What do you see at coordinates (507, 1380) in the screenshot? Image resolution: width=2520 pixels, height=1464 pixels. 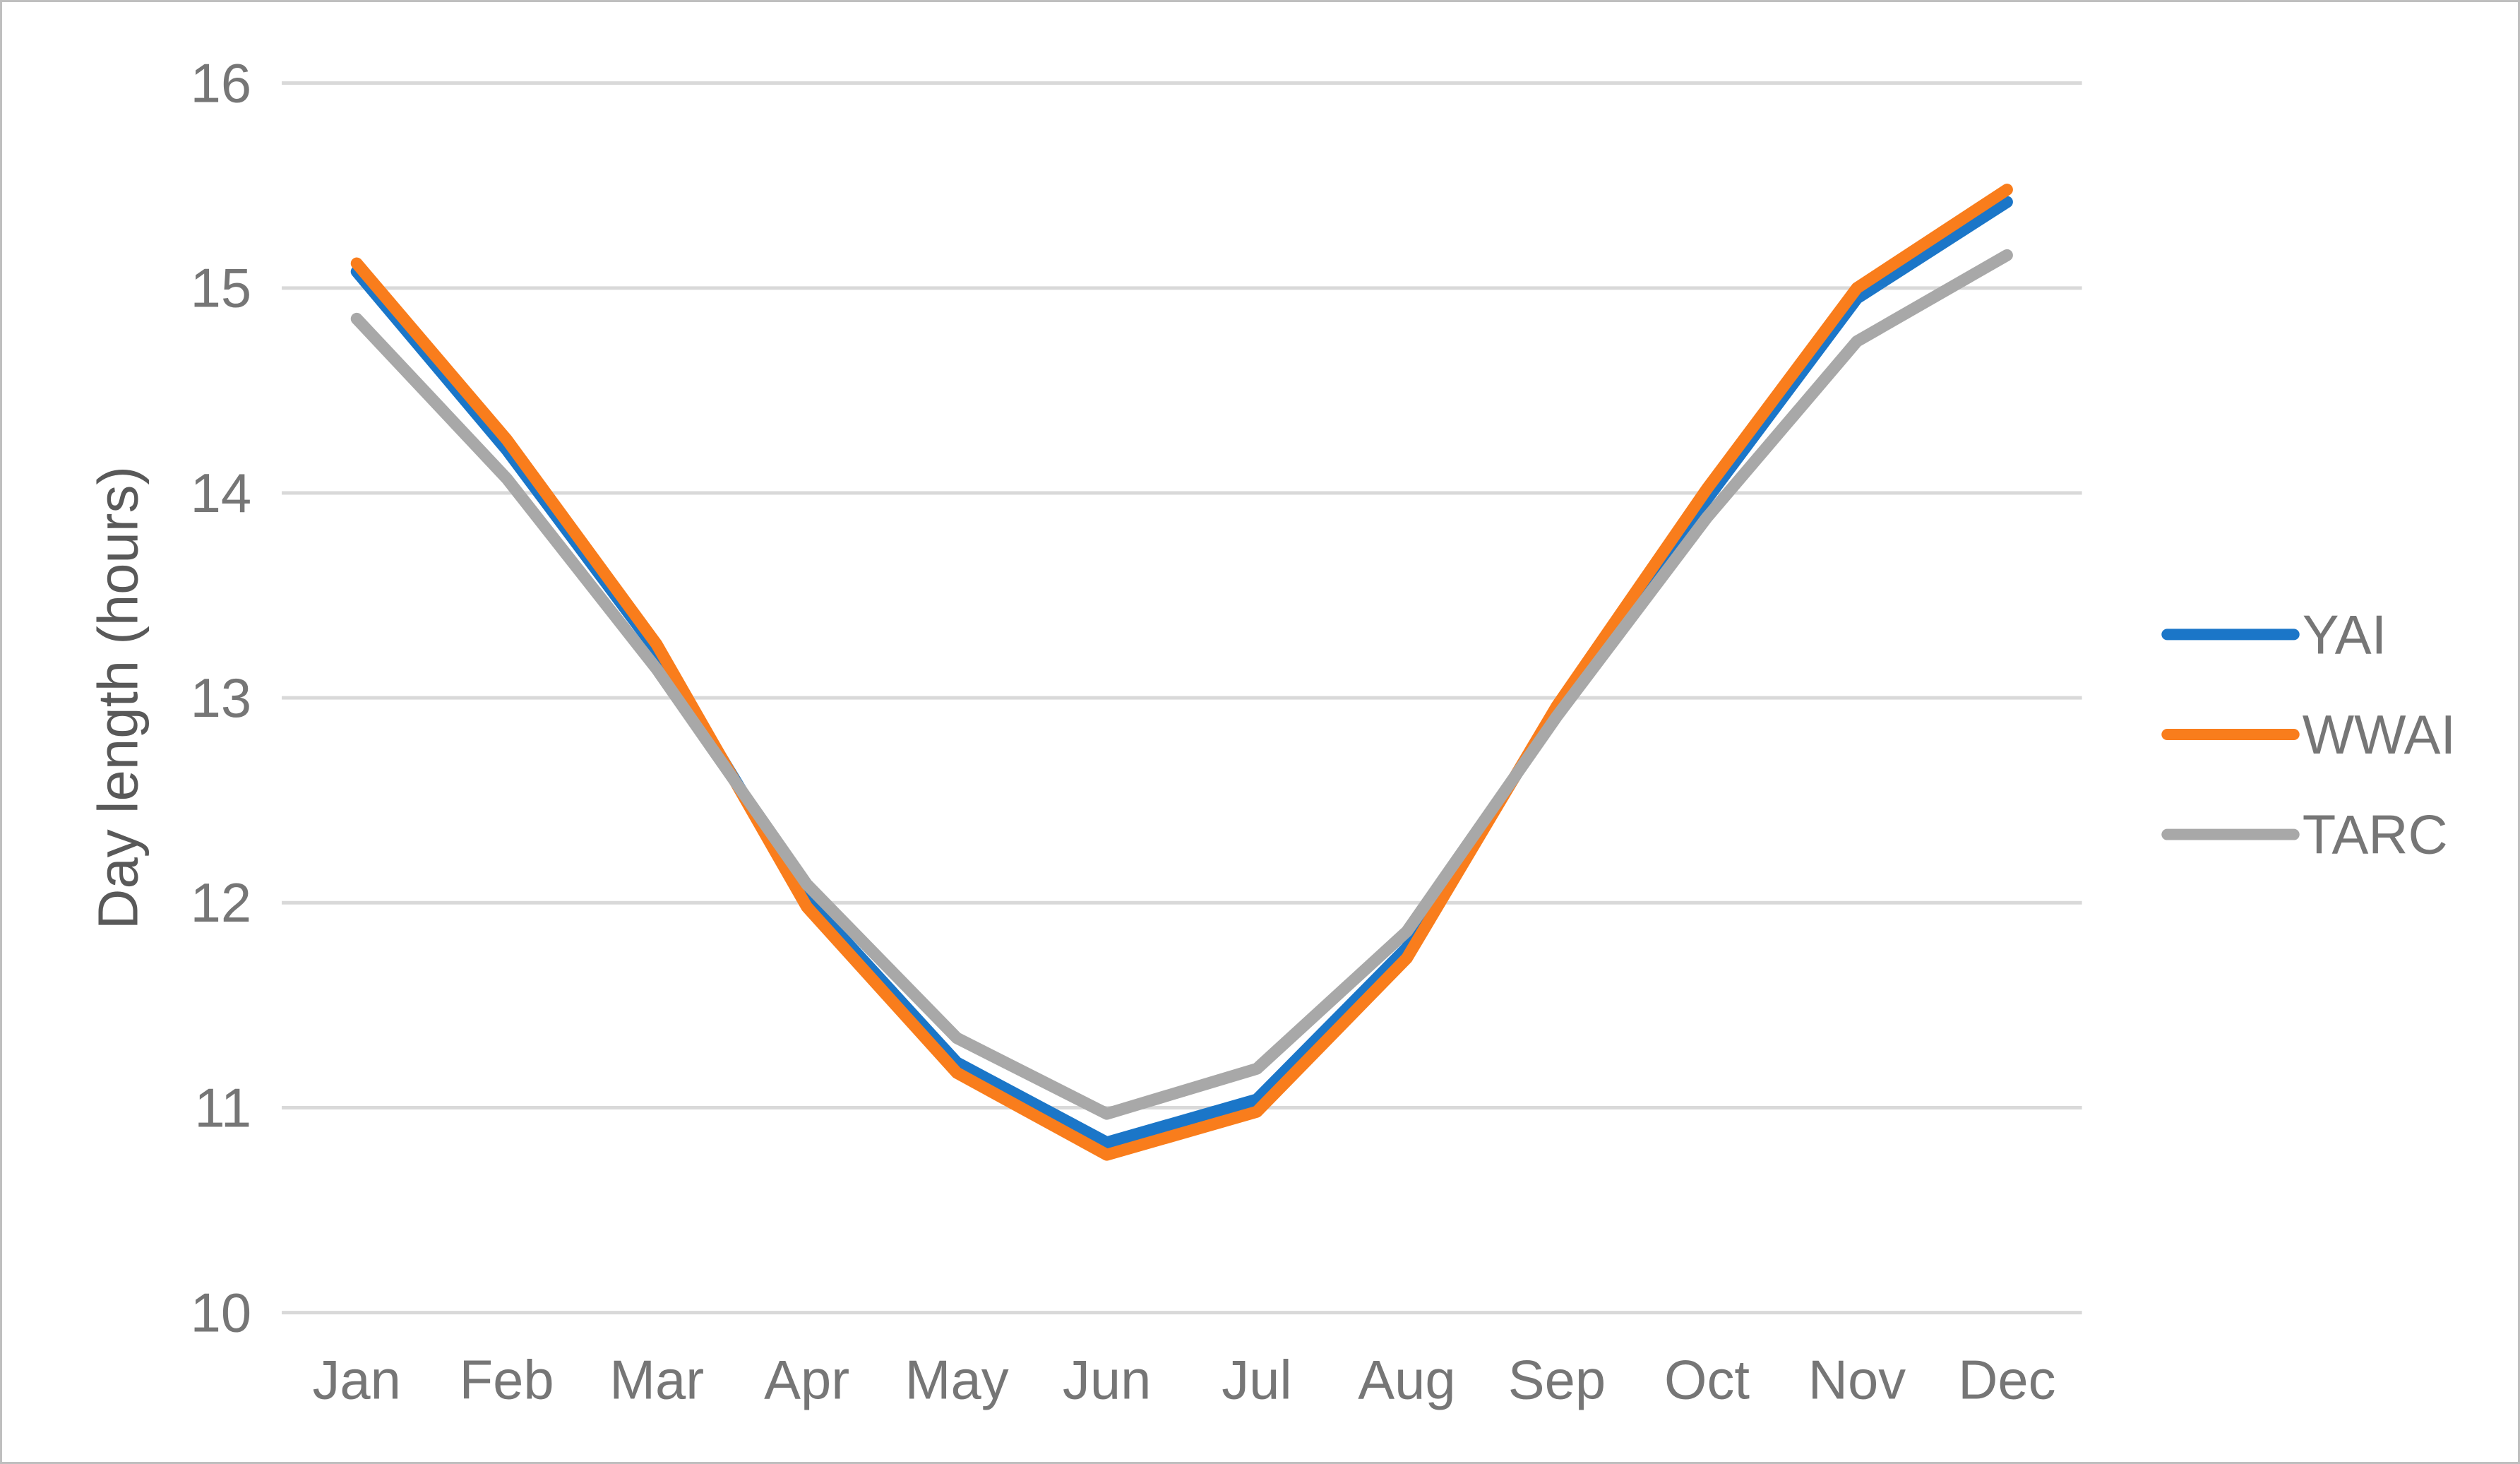 I see `x-tick-label-feb: Feb` at bounding box center [507, 1380].